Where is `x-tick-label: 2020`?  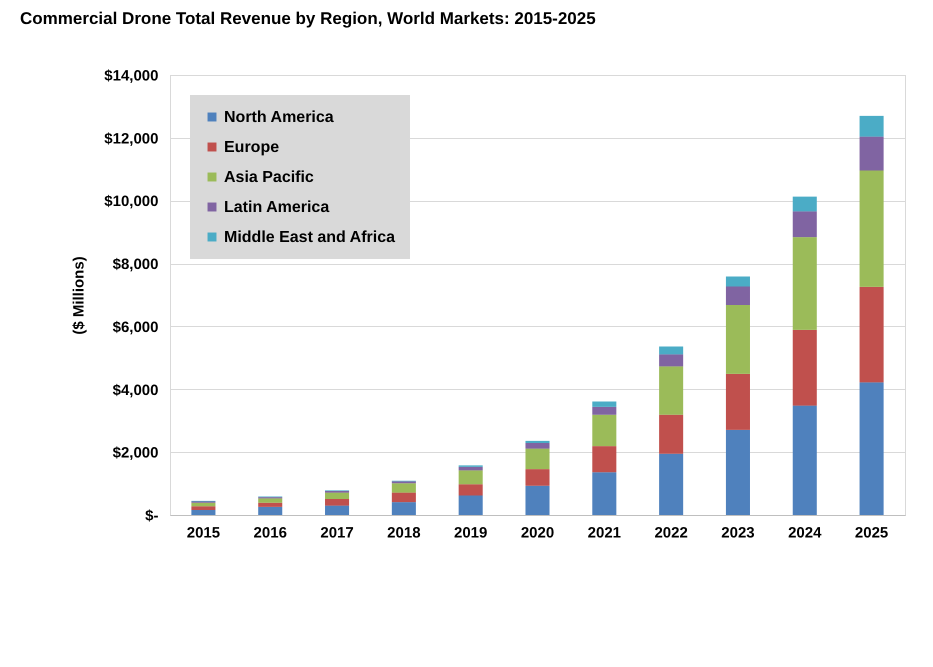 x-tick-label: 2020 is located at coordinates (537, 533).